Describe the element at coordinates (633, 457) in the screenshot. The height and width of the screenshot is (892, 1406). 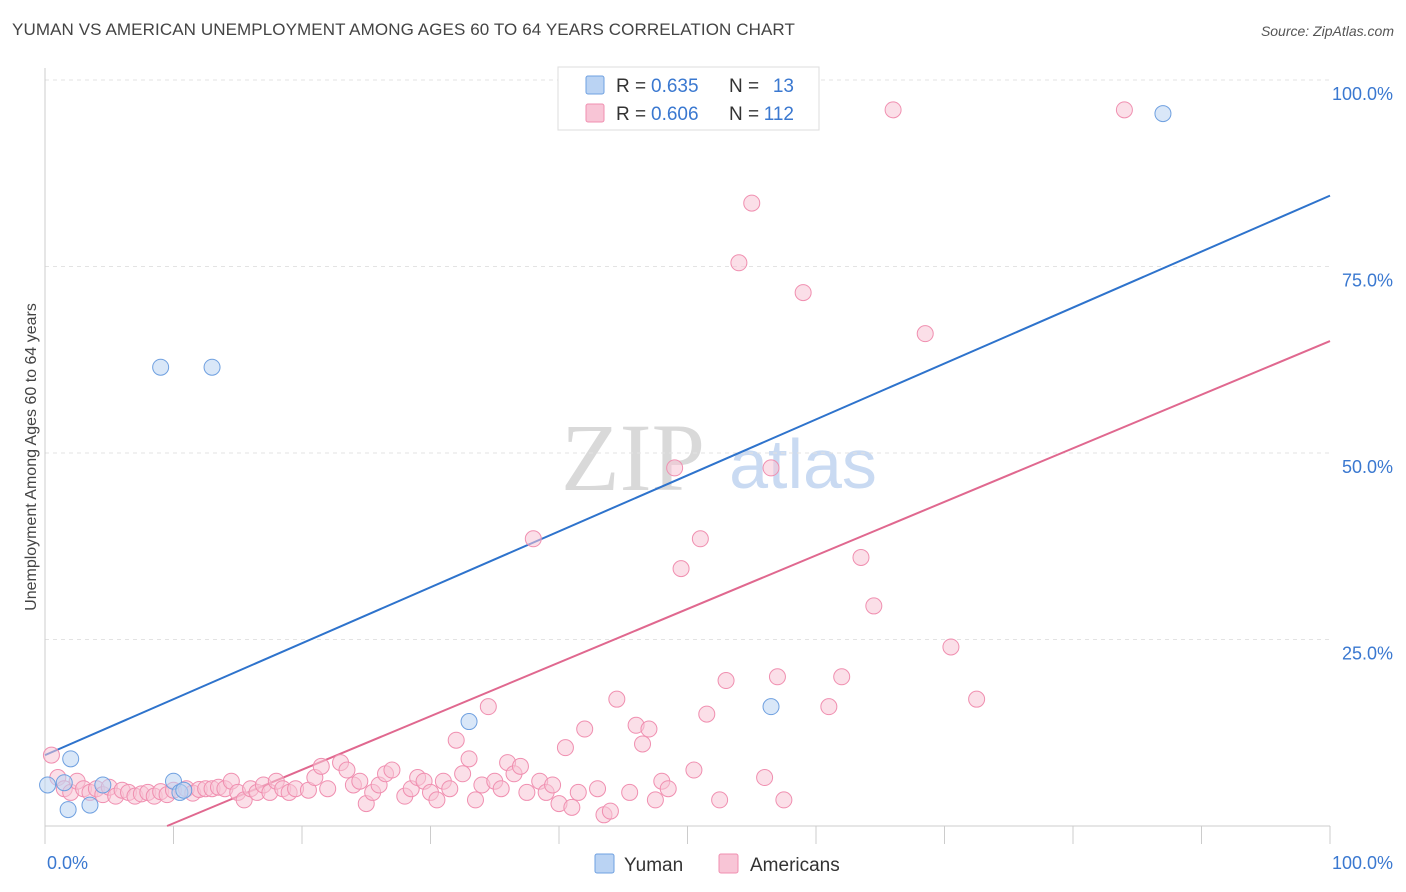
I see `watermark-zip: ZIP` at that location.